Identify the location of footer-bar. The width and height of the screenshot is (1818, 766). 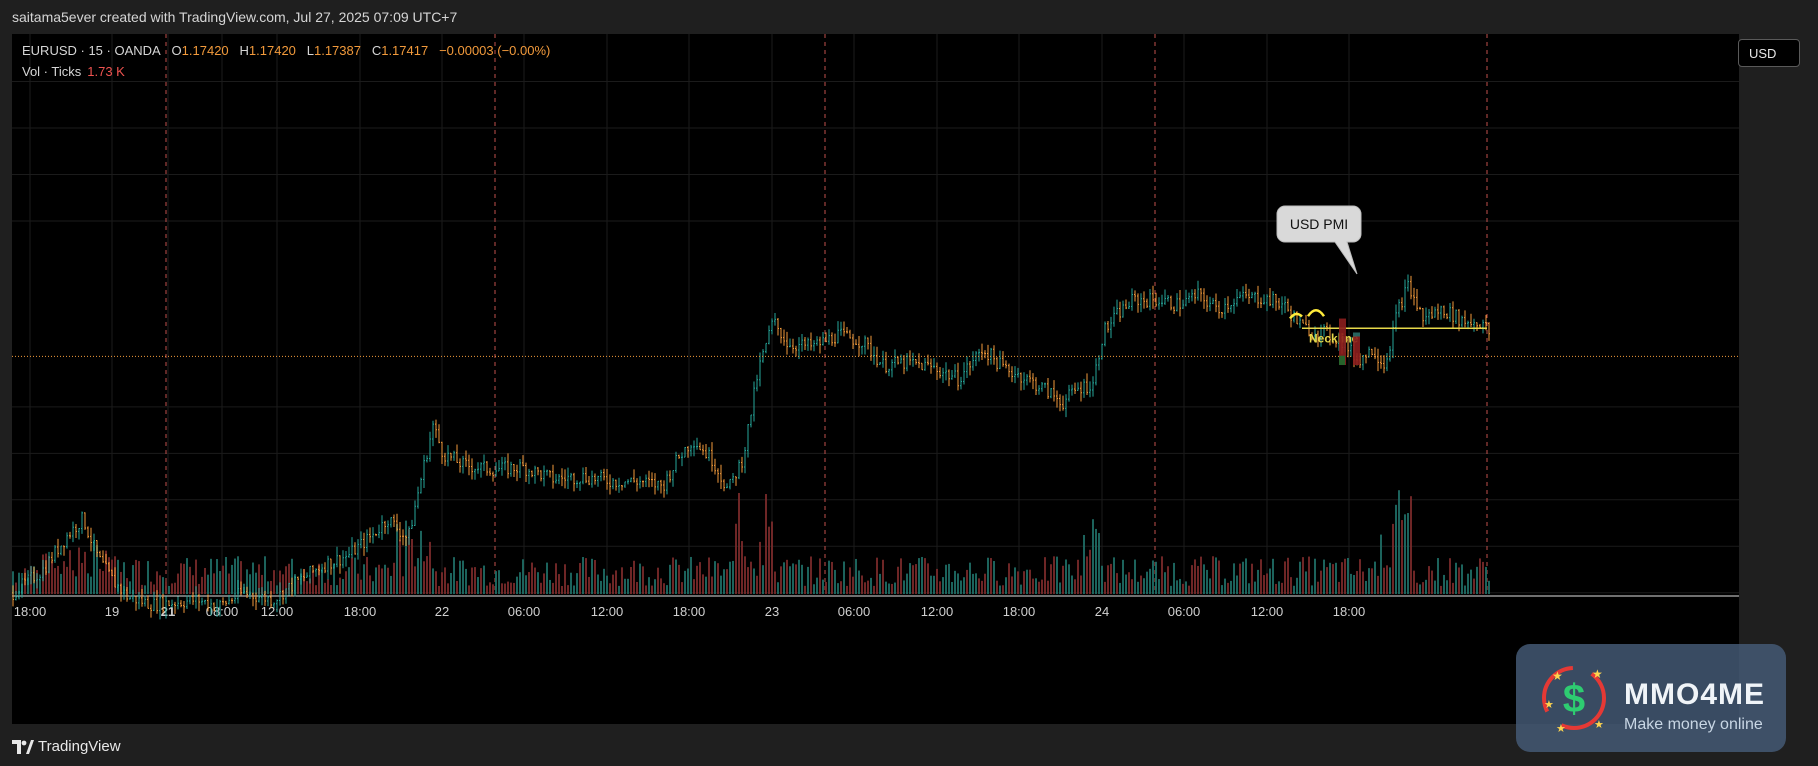
(909, 745).